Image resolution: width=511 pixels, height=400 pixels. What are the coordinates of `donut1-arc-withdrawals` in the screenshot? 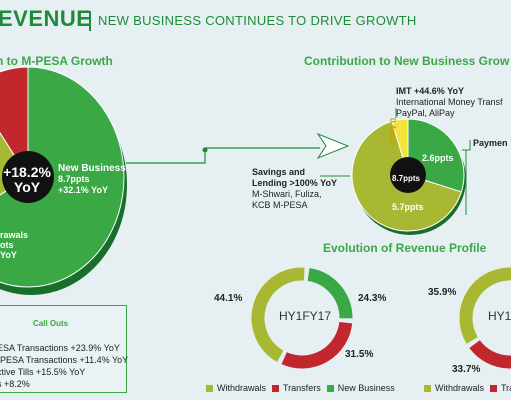 It's located at (278, 314).